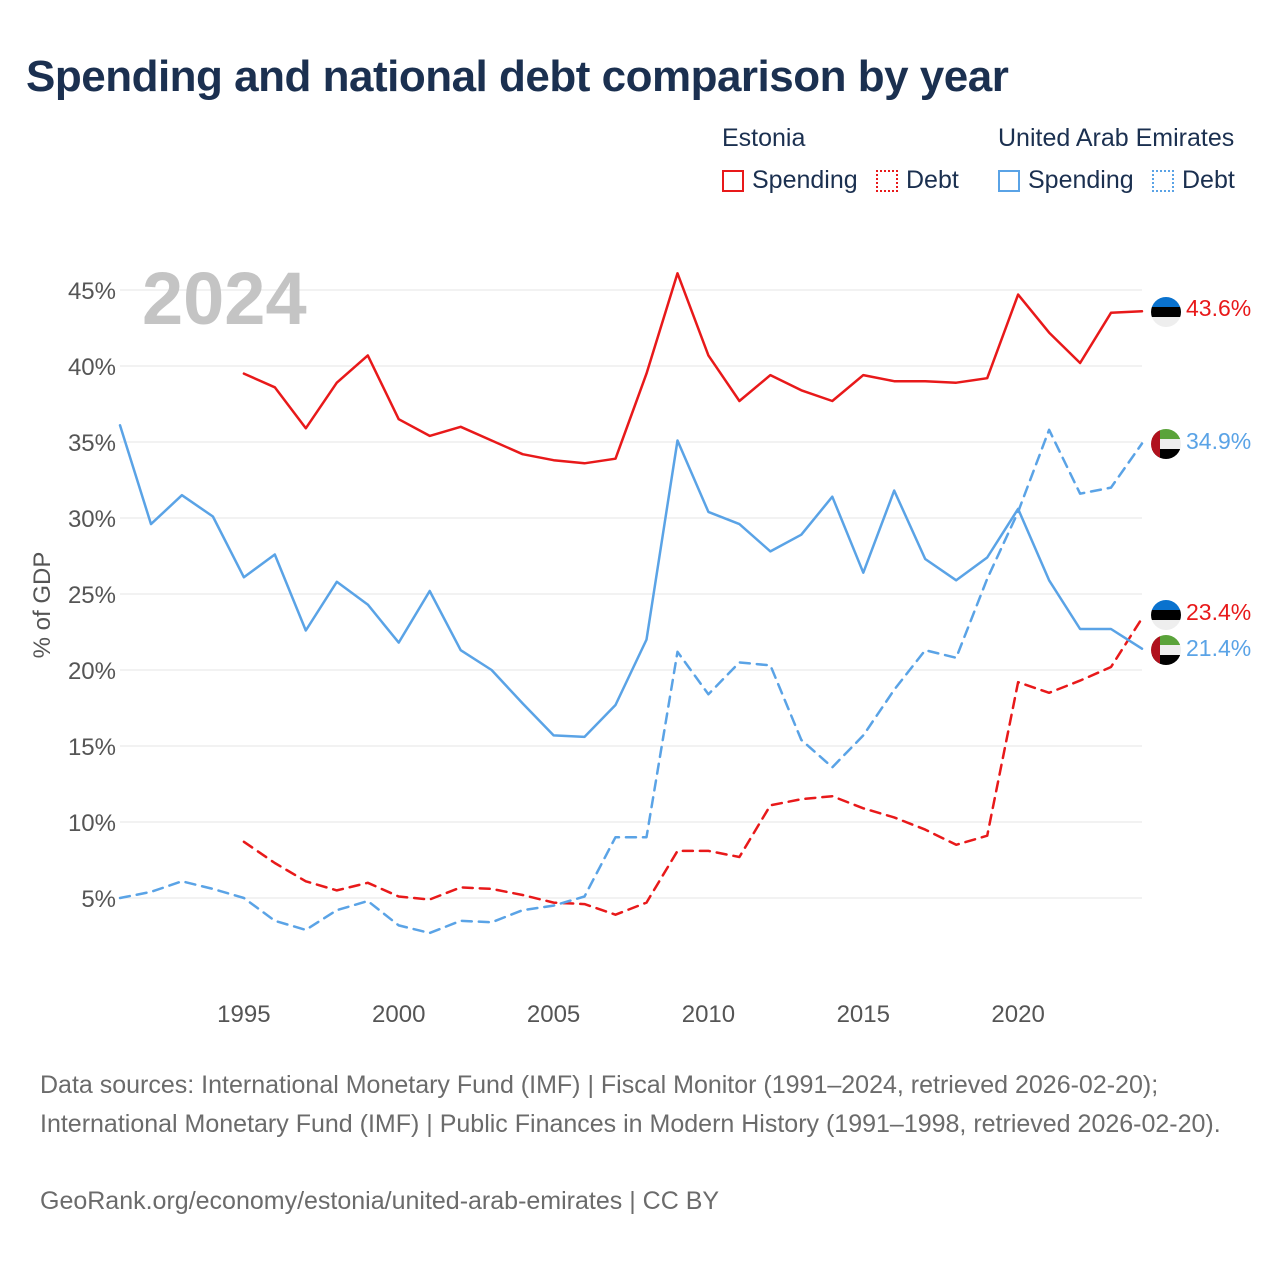 Image resolution: width=1280 pixels, height=1280 pixels. Describe the element at coordinates (42, 605) in the screenshot. I see `y-axis-label: % of GDP` at that location.